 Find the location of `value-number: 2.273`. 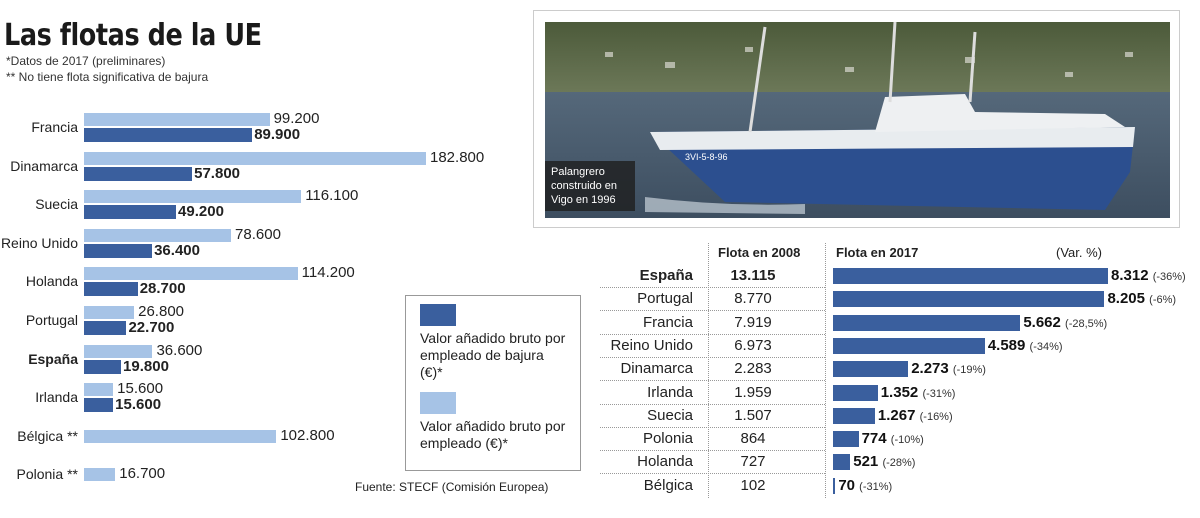

value-number: 2.273 is located at coordinates (930, 369).